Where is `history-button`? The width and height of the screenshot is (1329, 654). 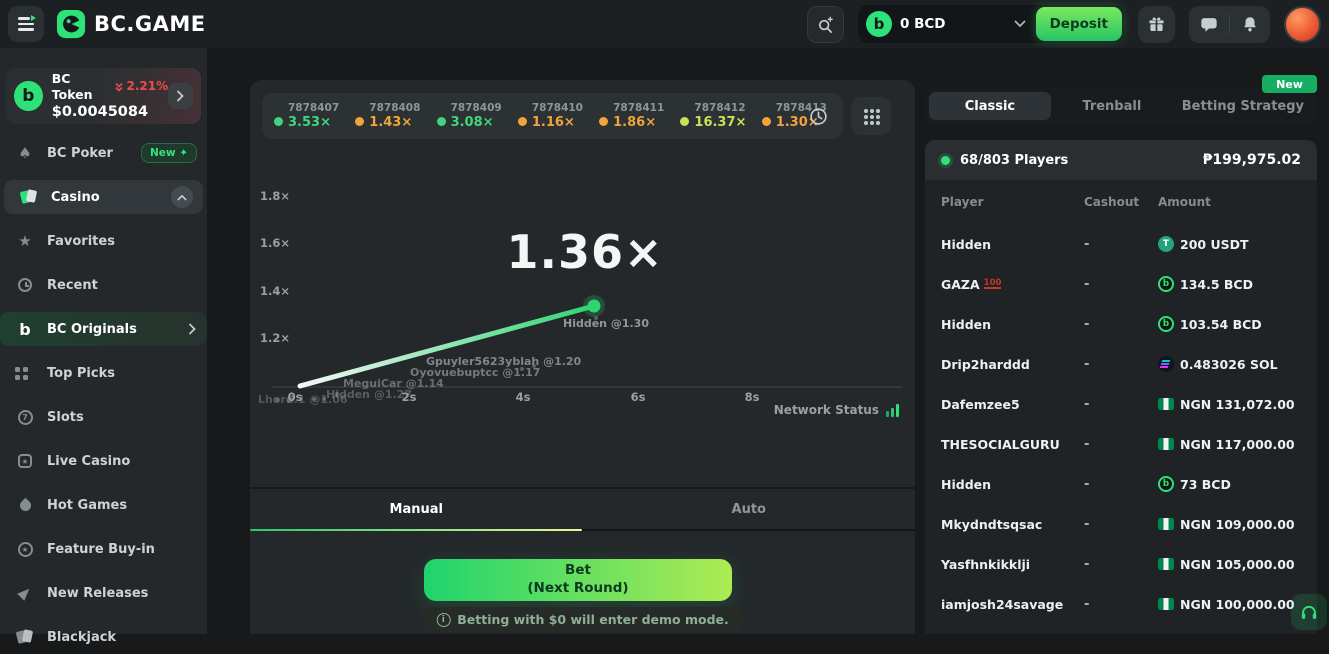 history-button is located at coordinates (818, 116).